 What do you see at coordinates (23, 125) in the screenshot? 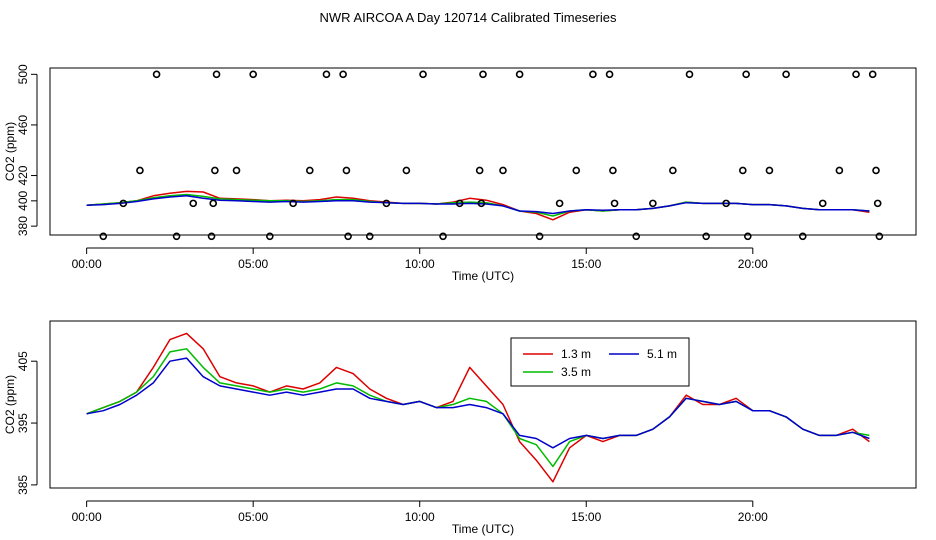
I see `y-tick-label: 460` at bounding box center [23, 125].